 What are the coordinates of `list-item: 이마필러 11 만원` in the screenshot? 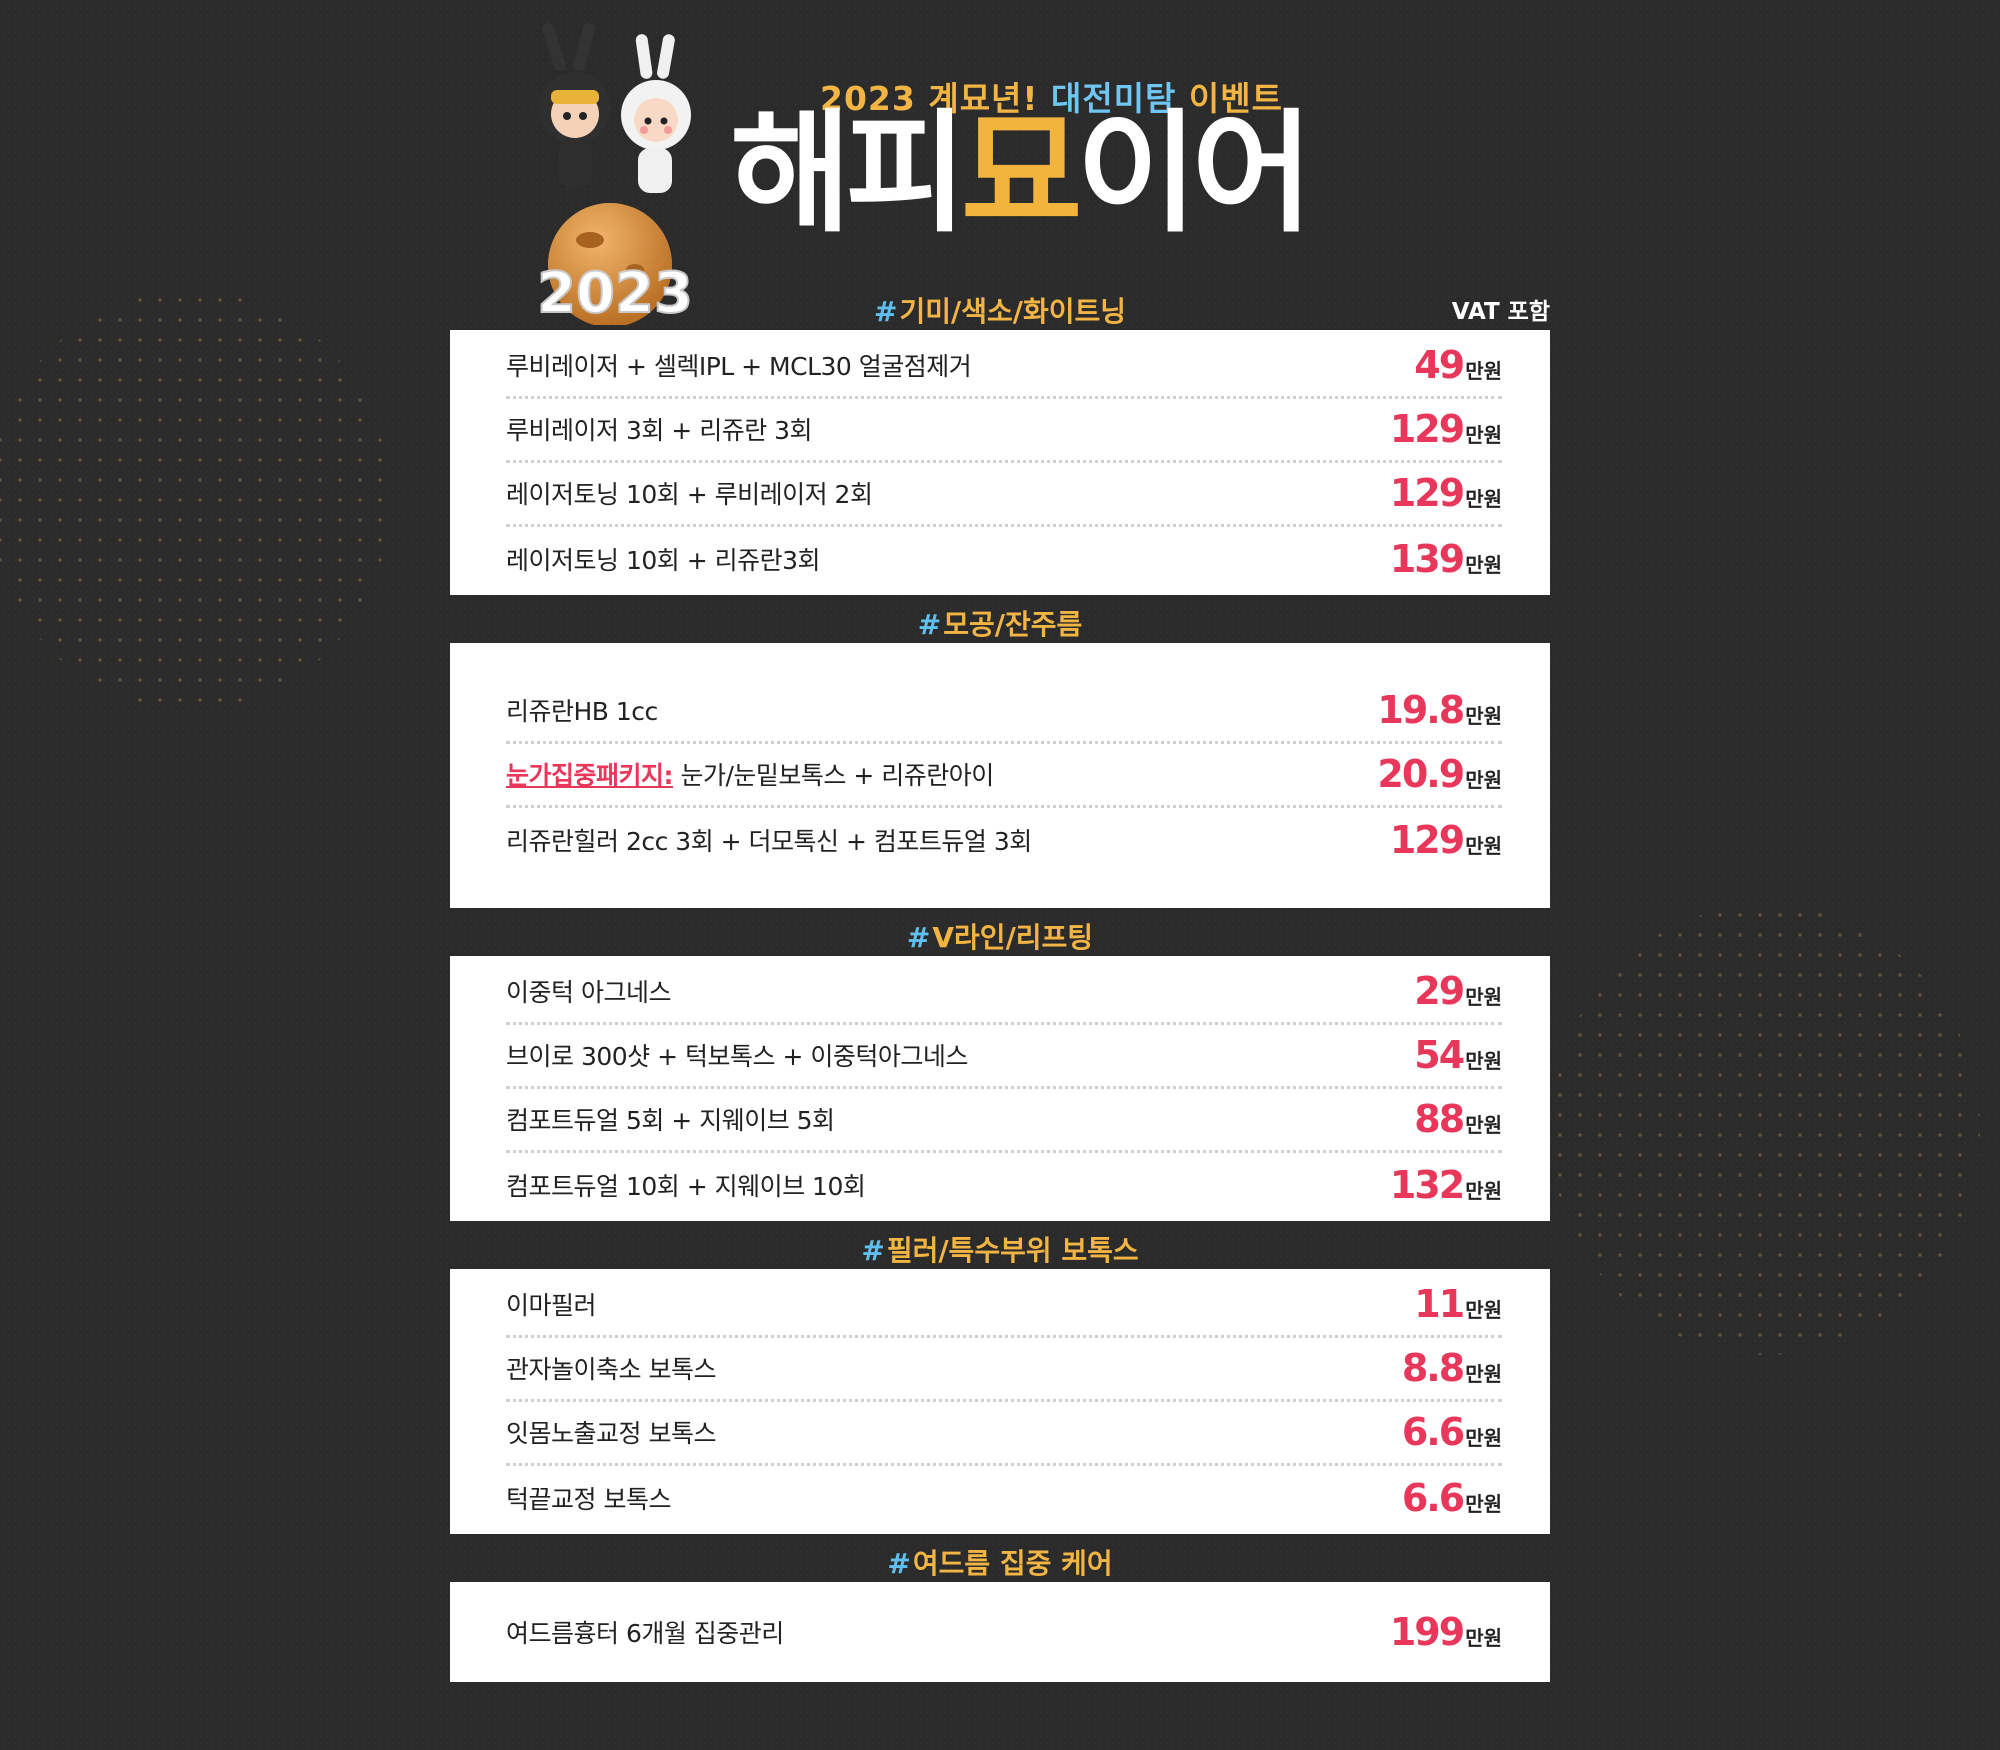 It's located at (1004, 1306).